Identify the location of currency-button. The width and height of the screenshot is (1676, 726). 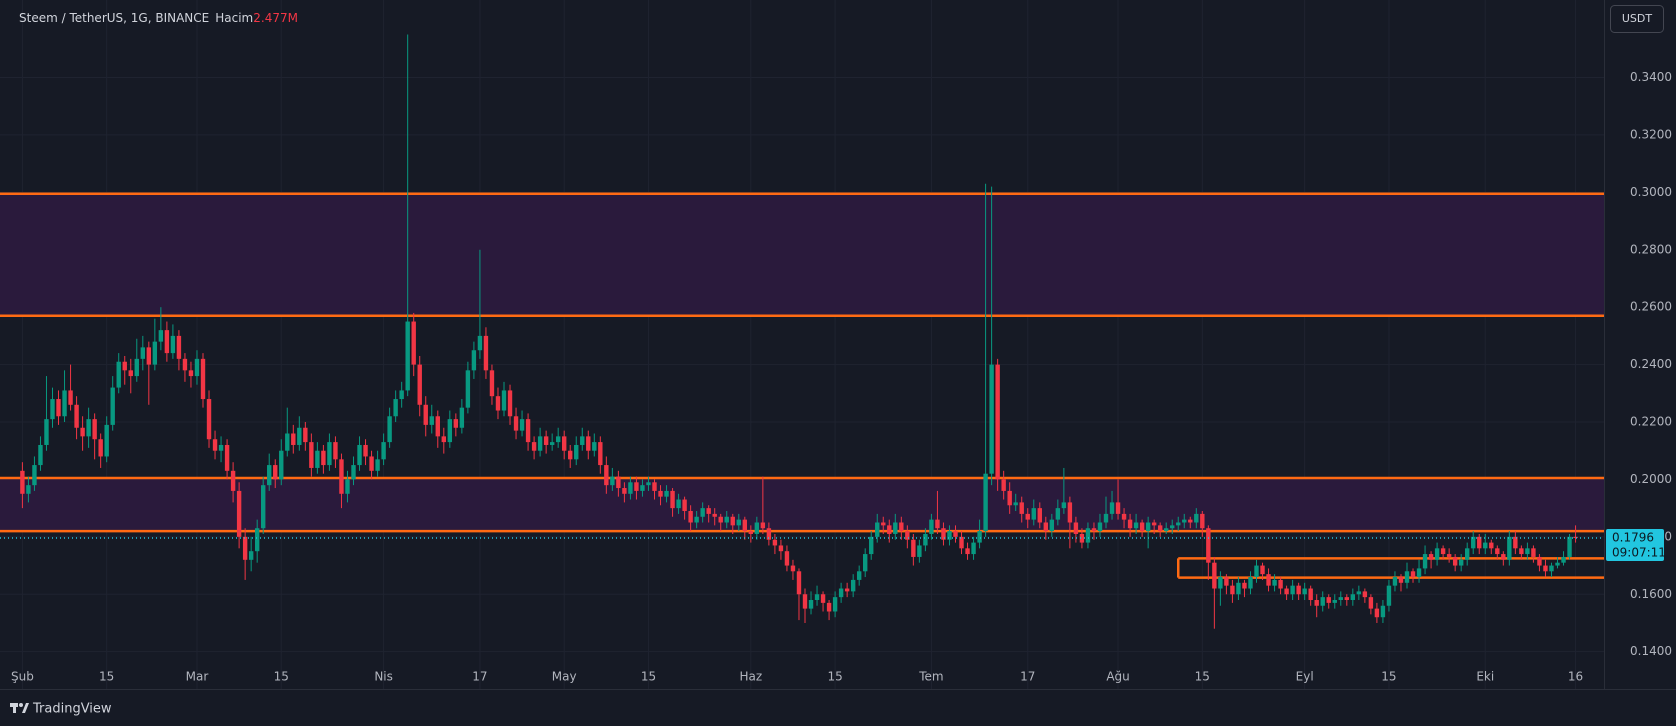
(1637, 19).